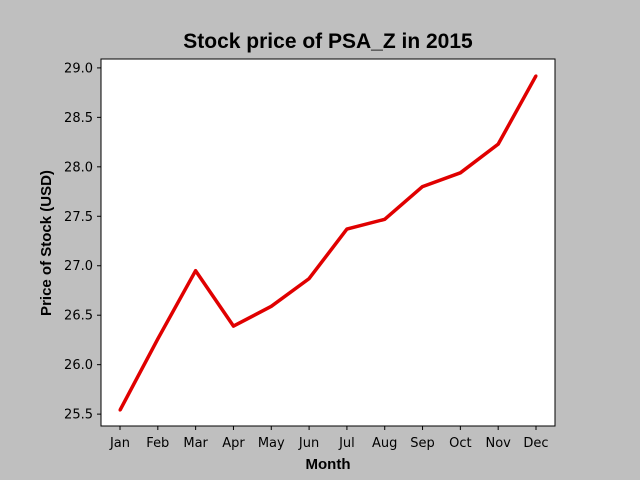 The height and width of the screenshot is (480, 640). What do you see at coordinates (196, 271) in the screenshot?
I see `data-point-mar` at bounding box center [196, 271].